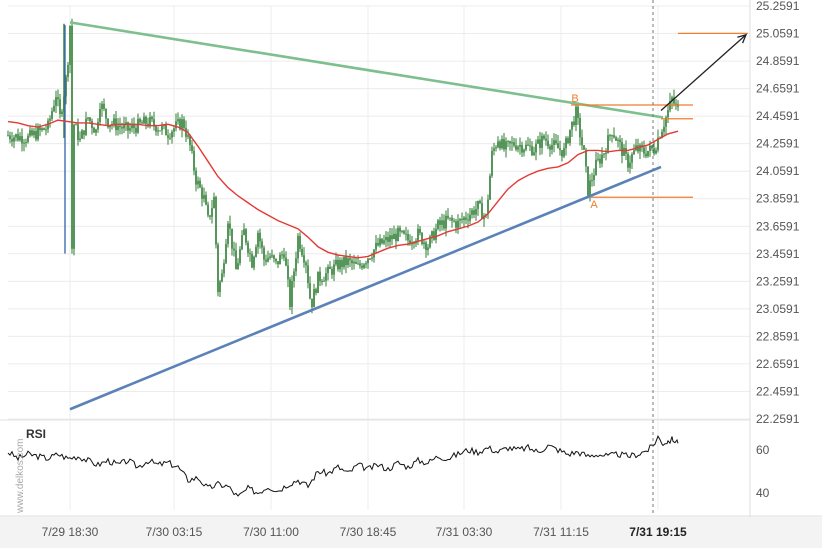  I want to click on y-tick-label: 24.0591, so click(778, 171).